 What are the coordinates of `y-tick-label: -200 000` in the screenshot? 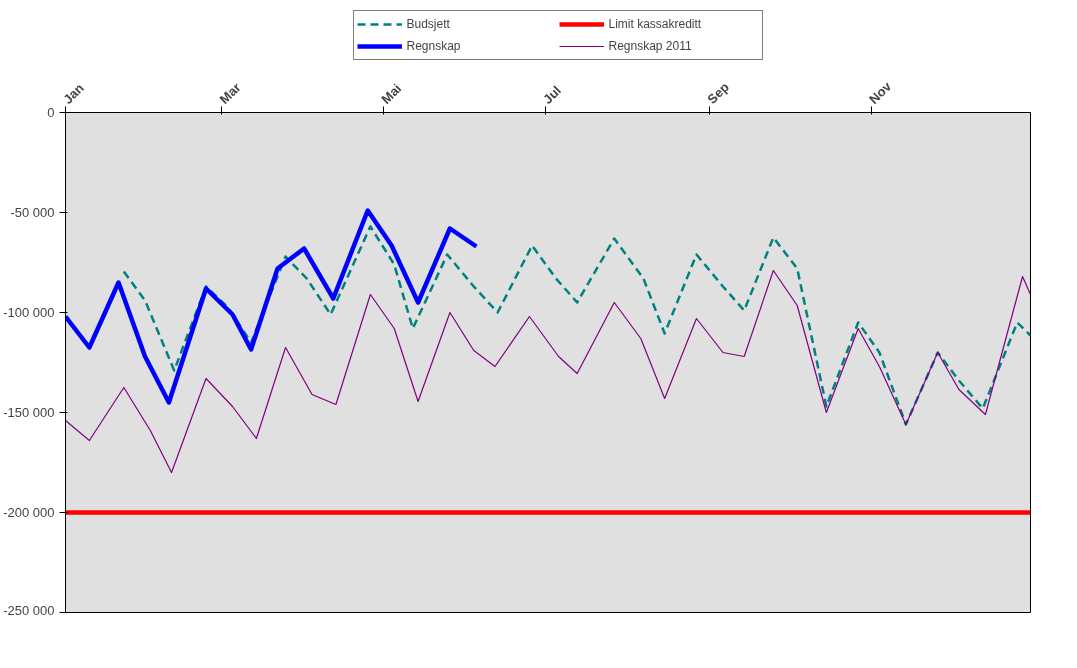 It's located at (29, 512).